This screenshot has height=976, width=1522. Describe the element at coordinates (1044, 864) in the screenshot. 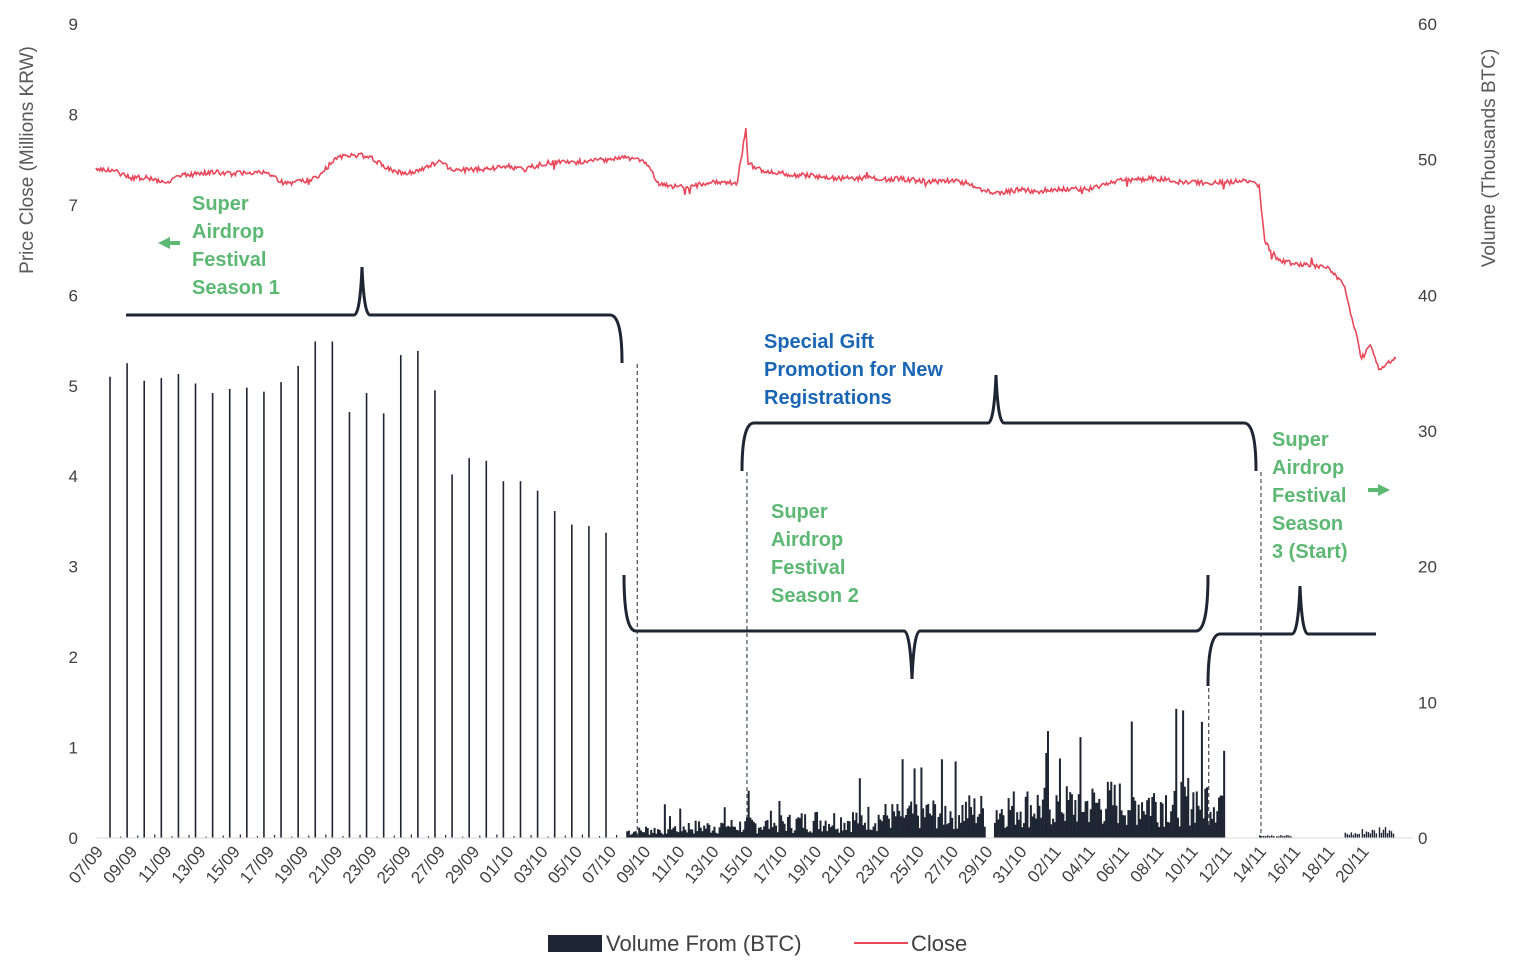

I see `x-tick-label: 02/11` at that location.